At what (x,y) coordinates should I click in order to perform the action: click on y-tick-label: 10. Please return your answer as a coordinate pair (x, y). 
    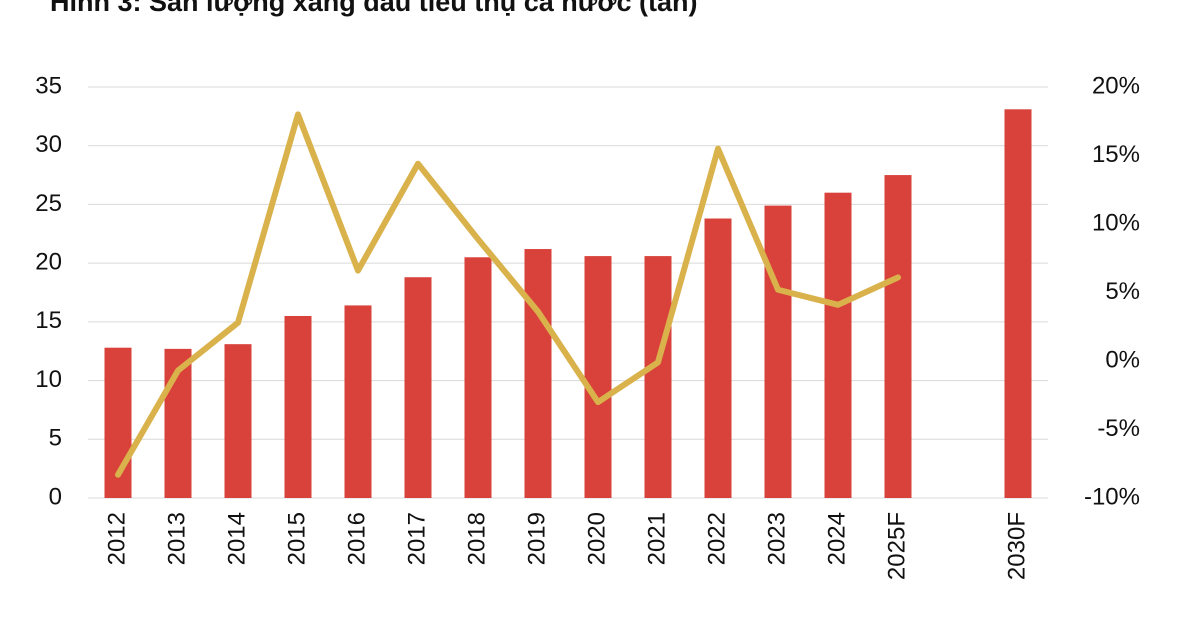
    Looking at the image, I should click on (48, 379).